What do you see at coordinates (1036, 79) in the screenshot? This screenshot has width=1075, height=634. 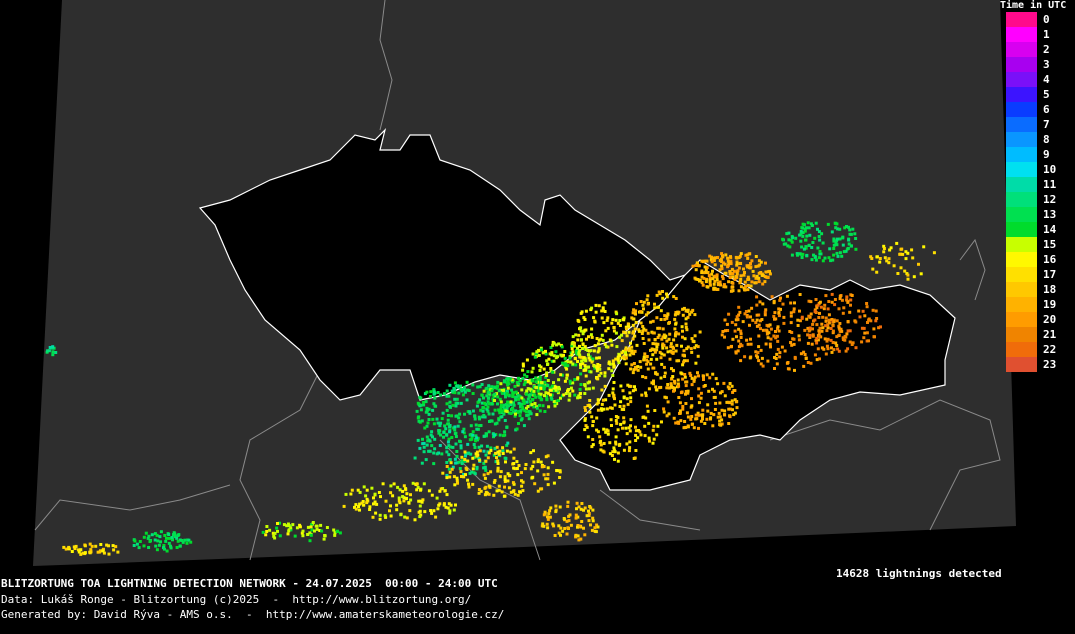 I see `legend-item: 4` at bounding box center [1036, 79].